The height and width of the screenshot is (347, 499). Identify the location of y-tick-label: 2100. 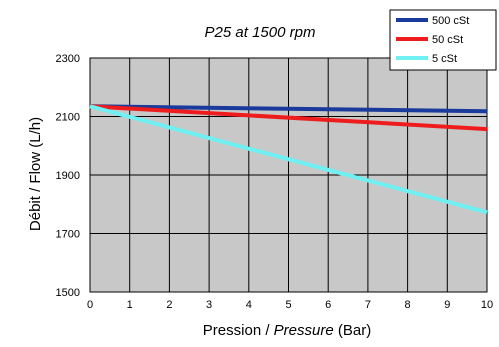
(68, 118).